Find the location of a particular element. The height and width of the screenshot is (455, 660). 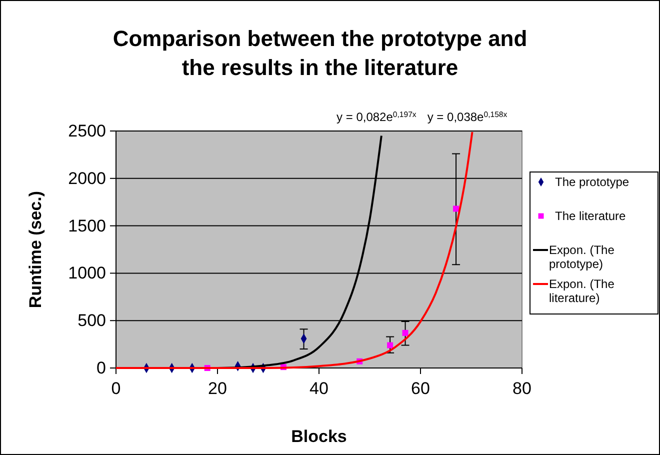

y-axis-title: Runtime (sec.) is located at coordinates (35, 249).